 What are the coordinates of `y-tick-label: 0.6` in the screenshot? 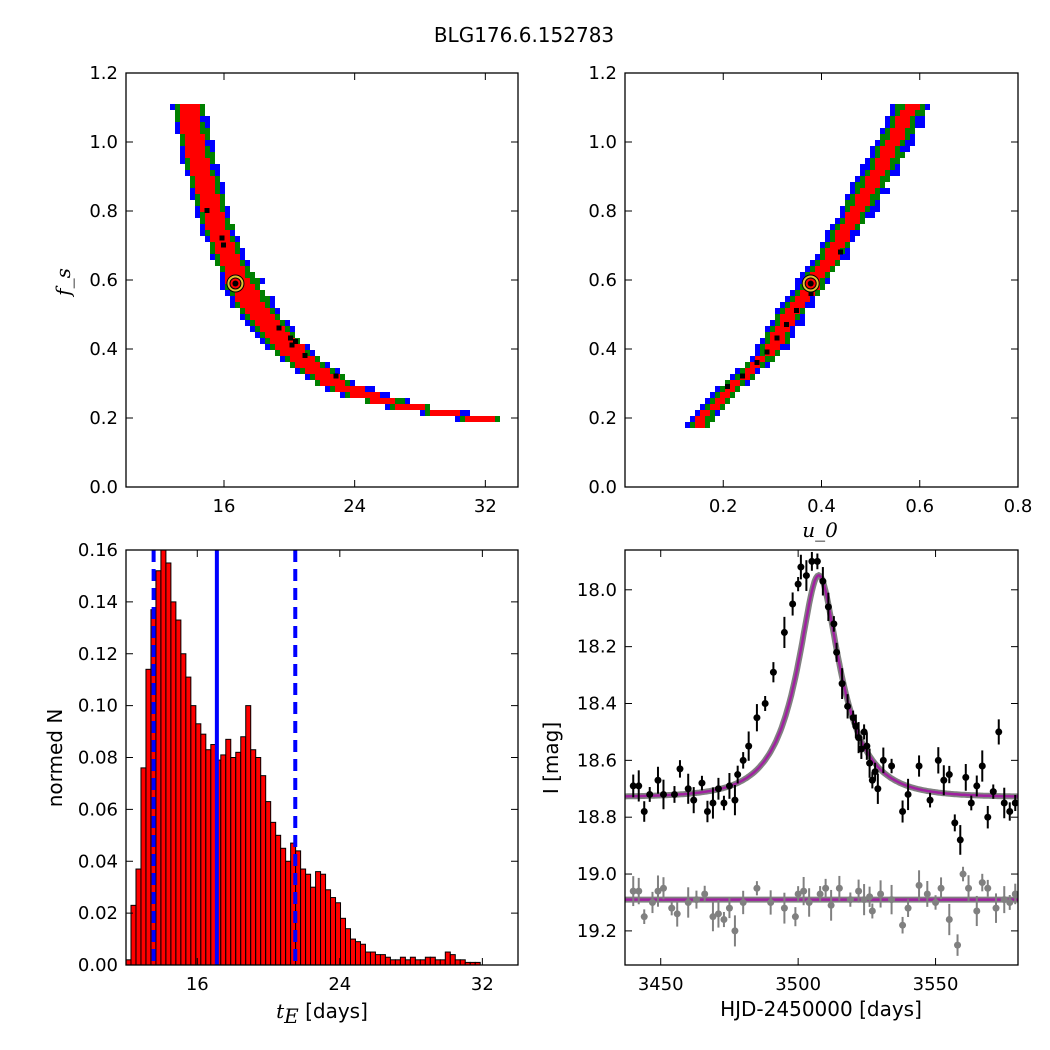 It's located at (602, 280).